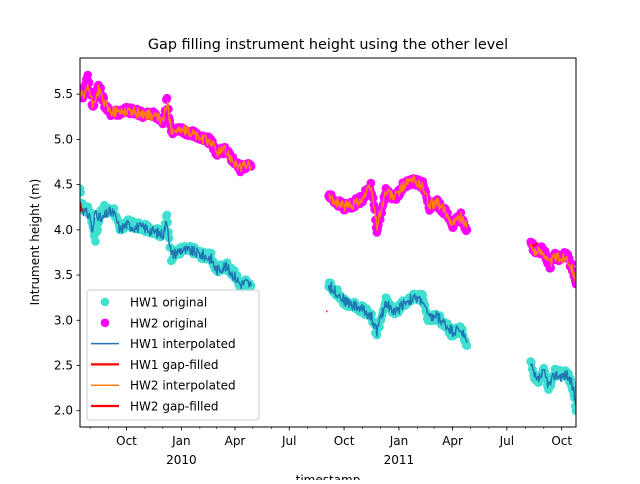  What do you see at coordinates (63, 94) in the screenshot?
I see `y-tick-label: 5.5` at bounding box center [63, 94].